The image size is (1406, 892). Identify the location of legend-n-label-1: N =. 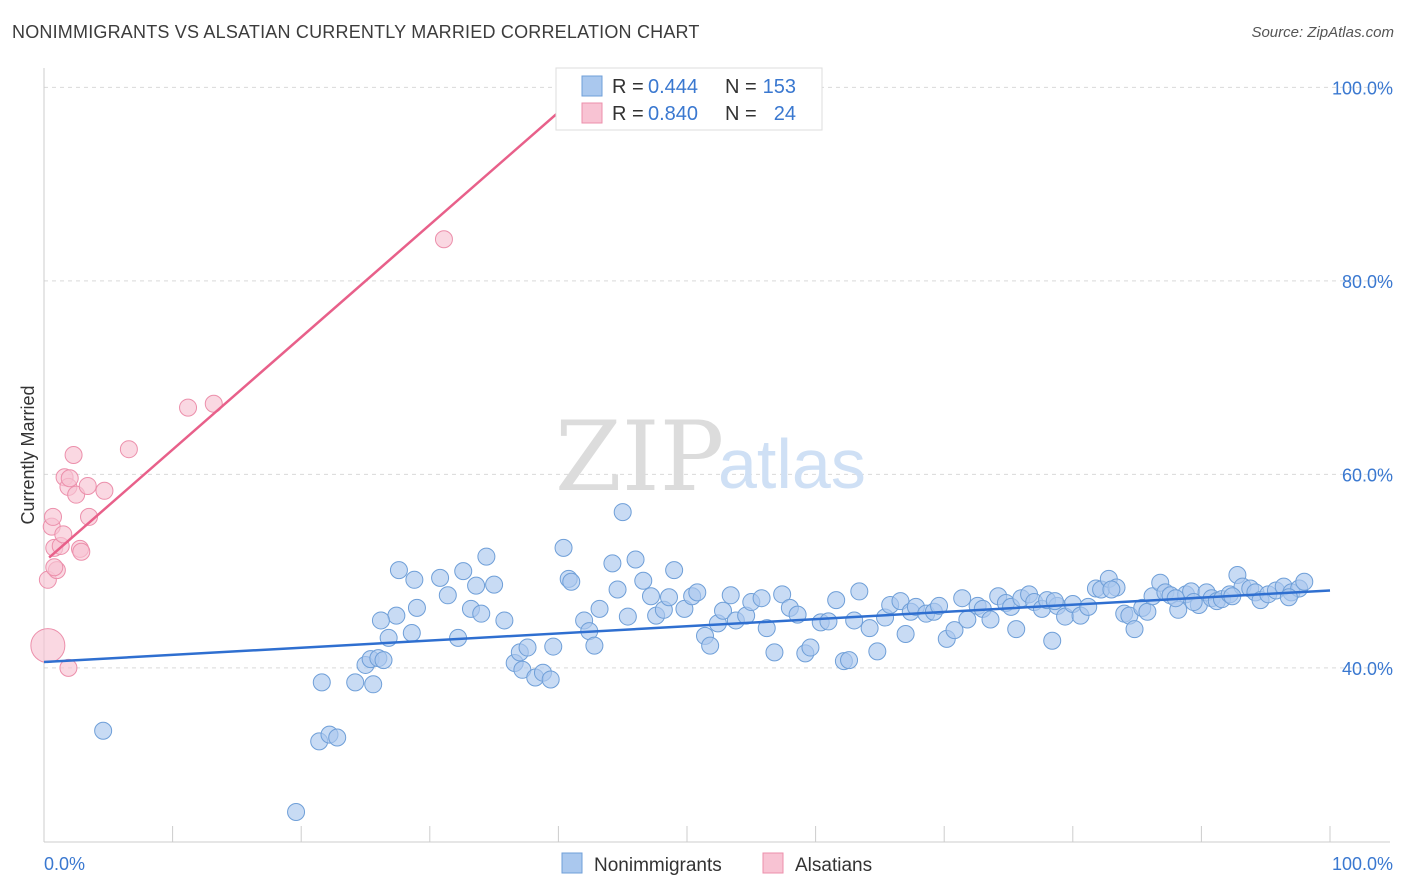
(741, 87).